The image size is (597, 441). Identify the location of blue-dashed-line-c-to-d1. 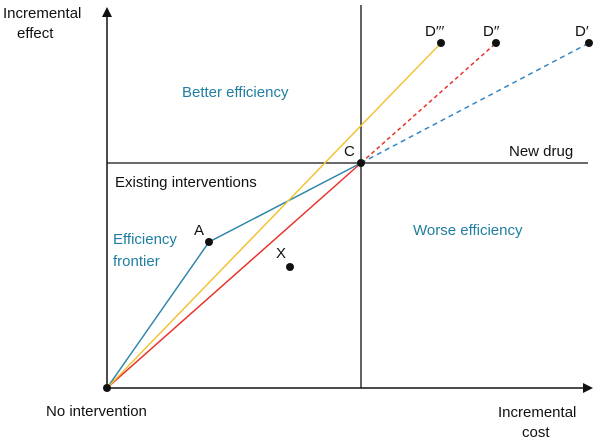
(475, 103).